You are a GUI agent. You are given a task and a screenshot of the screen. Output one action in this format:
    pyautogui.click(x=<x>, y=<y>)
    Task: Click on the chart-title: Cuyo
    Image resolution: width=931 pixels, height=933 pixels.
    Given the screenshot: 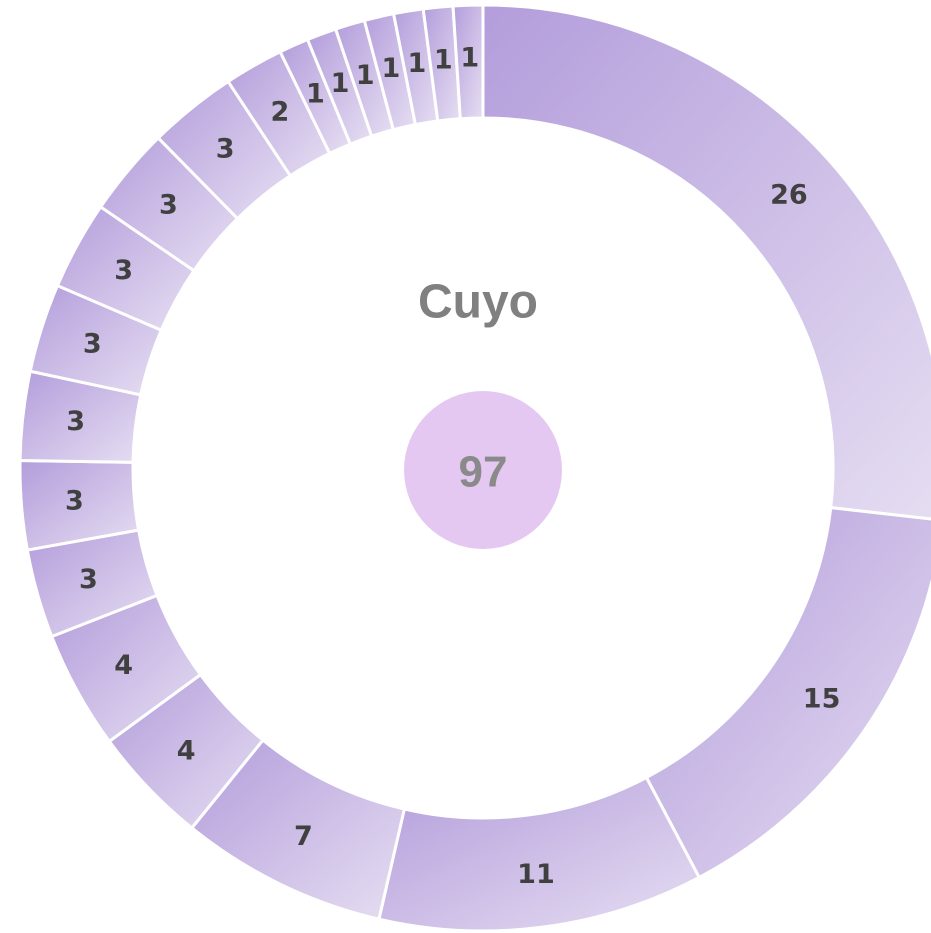 What is the action you would take?
    pyautogui.click(x=478, y=302)
    